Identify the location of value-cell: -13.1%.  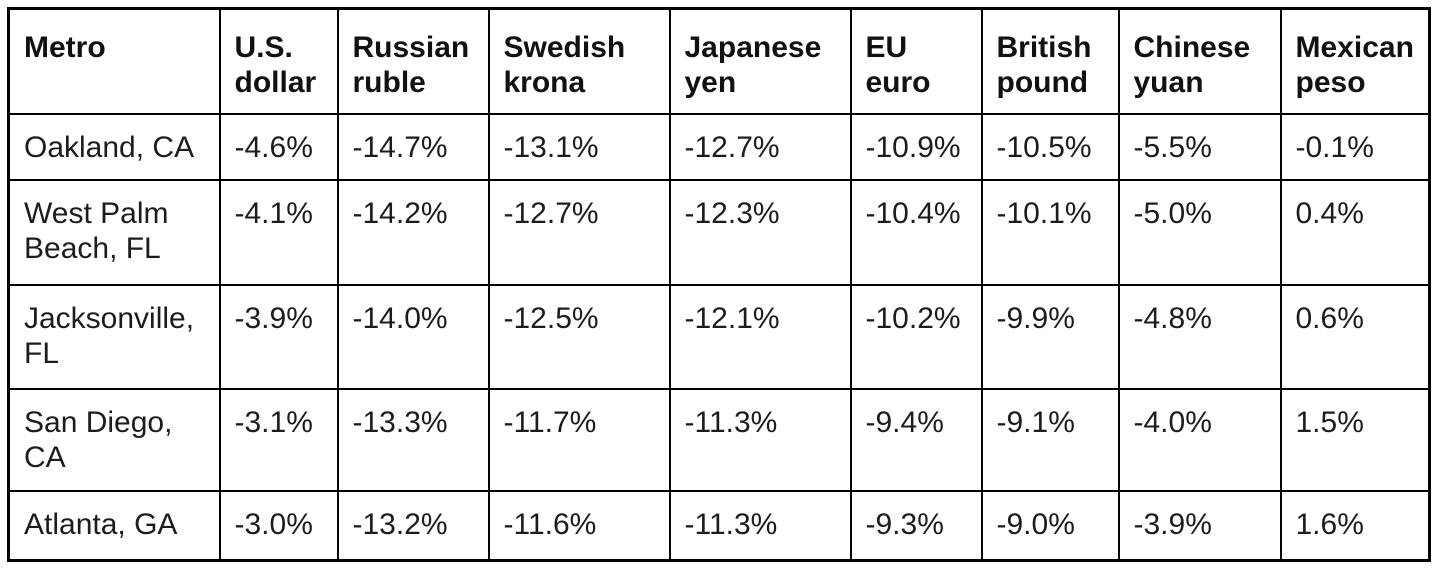
(579, 146).